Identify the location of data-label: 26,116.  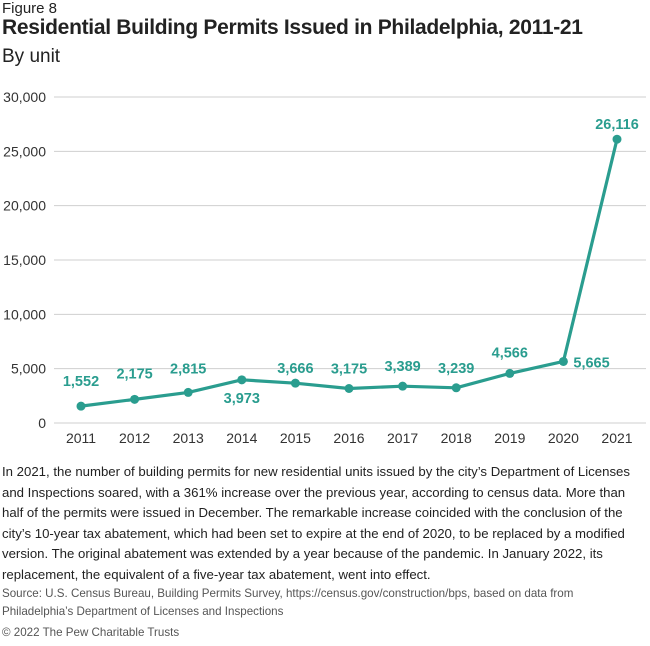
(617, 125).